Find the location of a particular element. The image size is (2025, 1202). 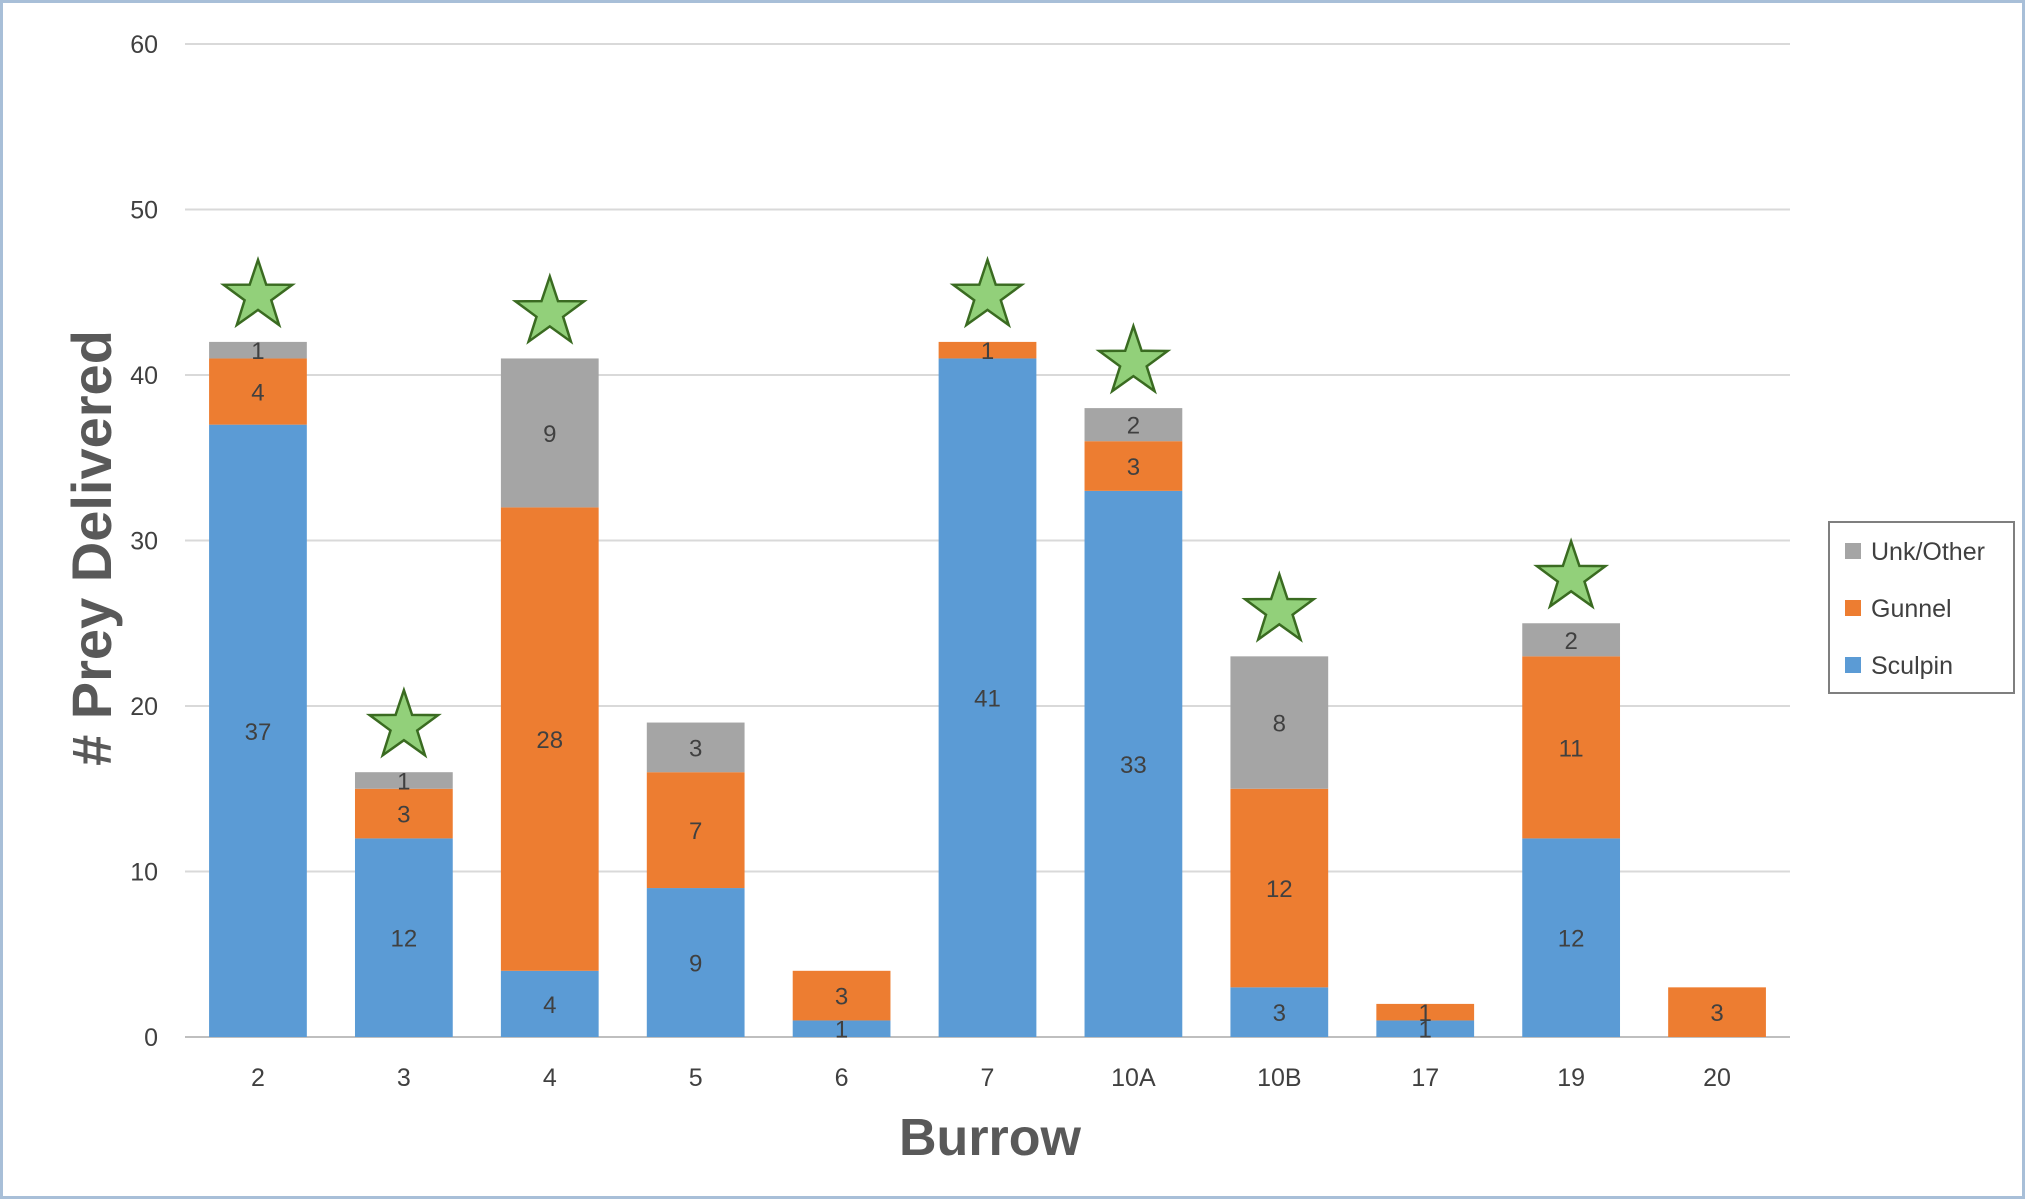

data-label-gunnel-6: 3 is located at coordinates (841, 997).